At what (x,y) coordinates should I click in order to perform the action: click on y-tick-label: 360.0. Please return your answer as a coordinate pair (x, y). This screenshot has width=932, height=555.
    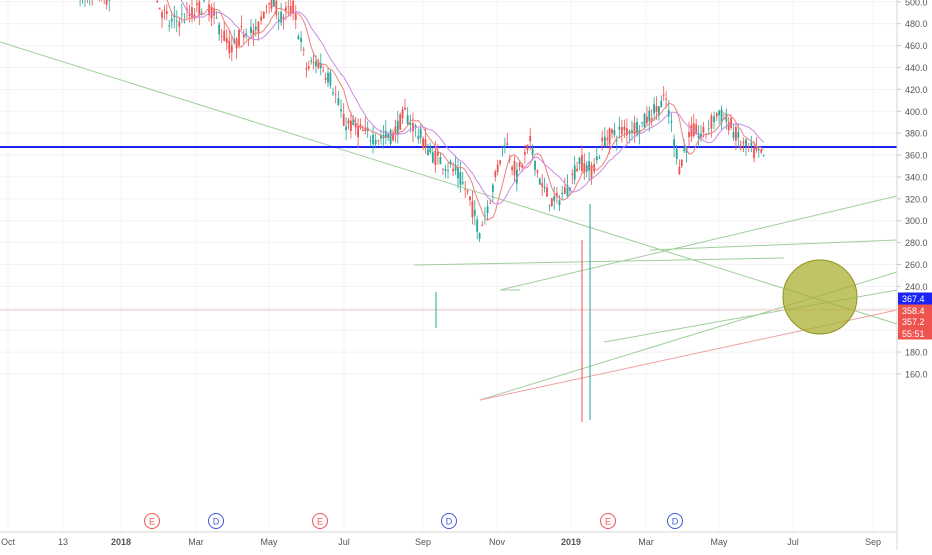
    Looking at the image, I should click on (916, 156).